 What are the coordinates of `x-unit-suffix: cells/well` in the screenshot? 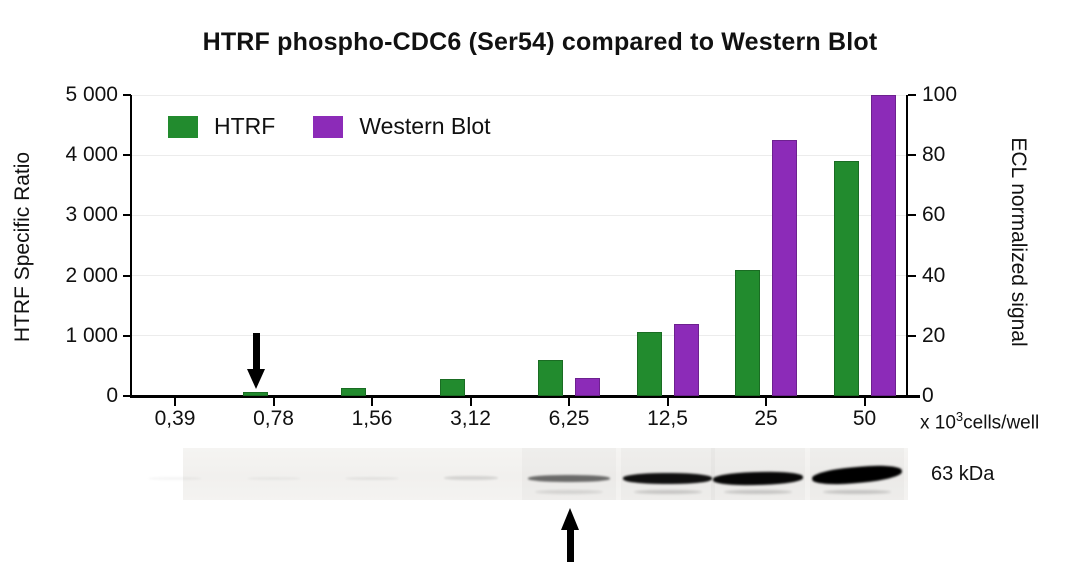 It's located at (1001, 423).